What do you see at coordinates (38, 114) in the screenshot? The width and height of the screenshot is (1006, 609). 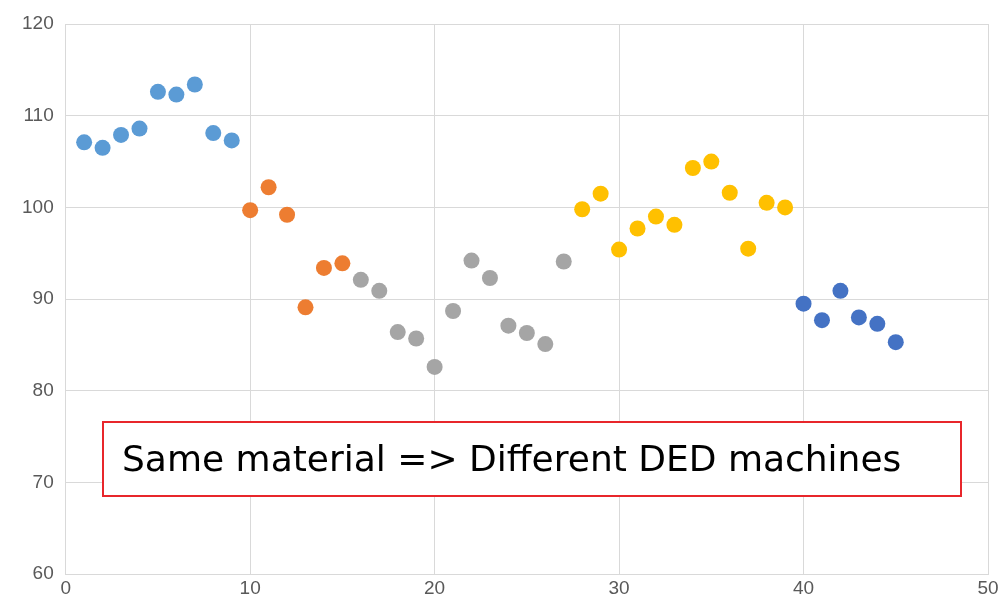 I see `y-tick-label: 110` at bounding box center [38, 114].